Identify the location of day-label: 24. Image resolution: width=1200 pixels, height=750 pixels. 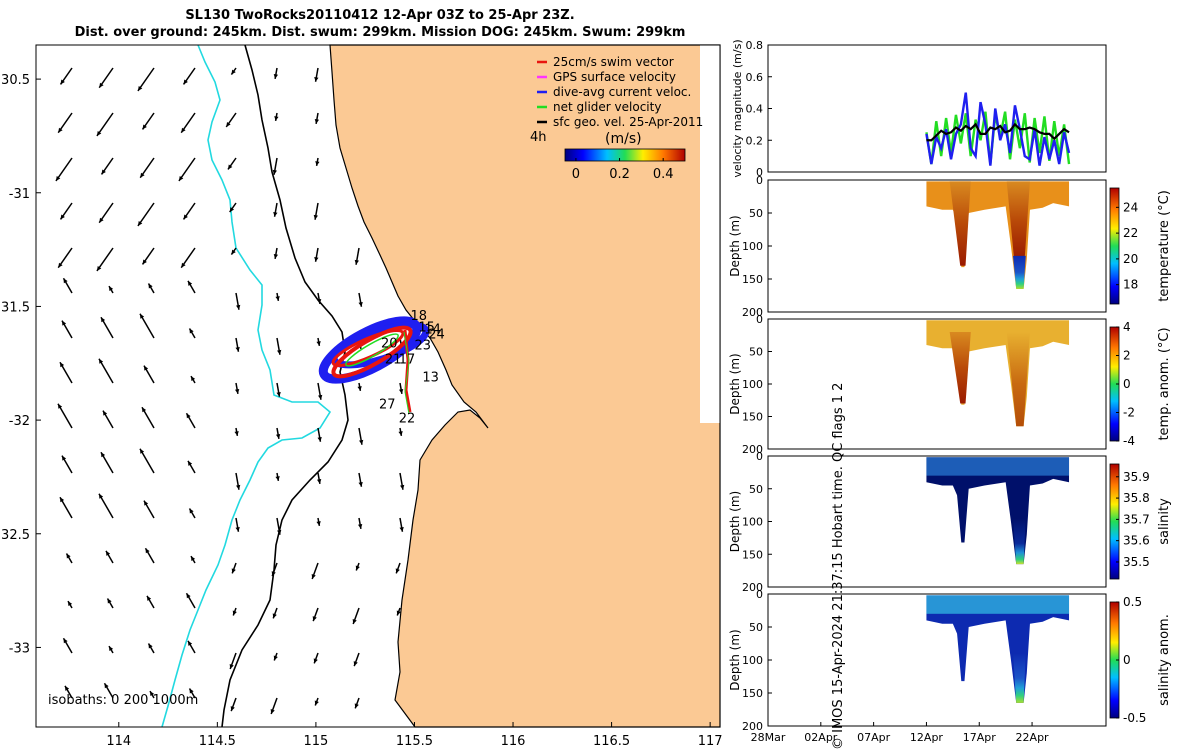
(436, 334).